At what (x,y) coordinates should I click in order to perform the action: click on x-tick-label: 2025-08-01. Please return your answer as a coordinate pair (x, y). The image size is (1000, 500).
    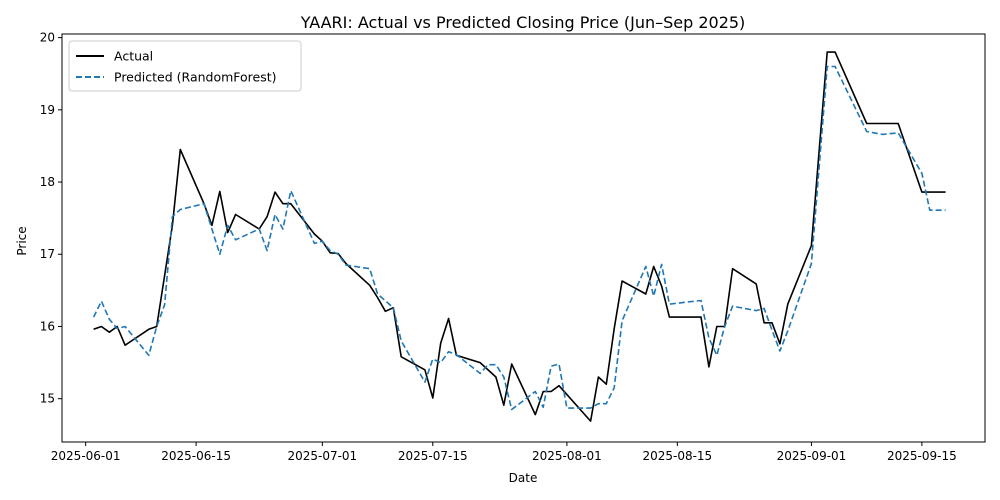
    Looking at the image, I should click on (567, 456).